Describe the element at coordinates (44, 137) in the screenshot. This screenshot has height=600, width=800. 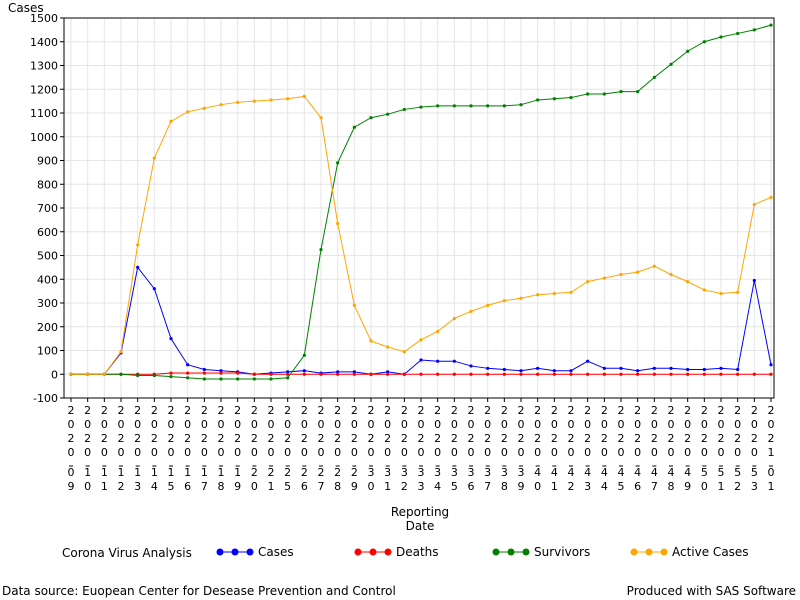
I see `y-tick-label: 1000` at that location.